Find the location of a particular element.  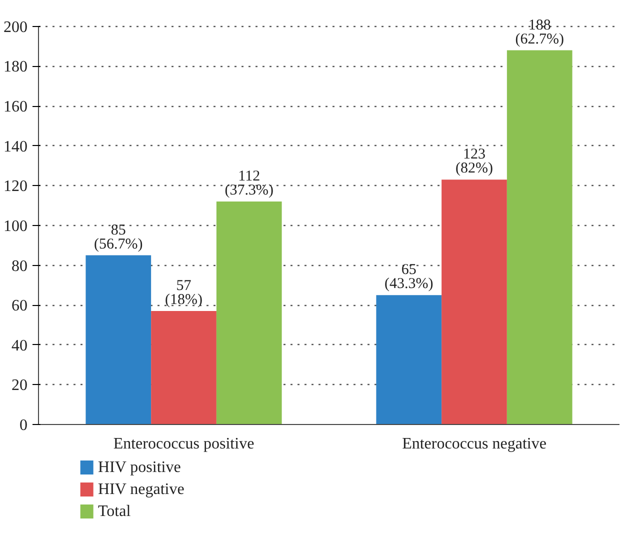

y-tick-label: 180 is located at coordinates (16, 67).